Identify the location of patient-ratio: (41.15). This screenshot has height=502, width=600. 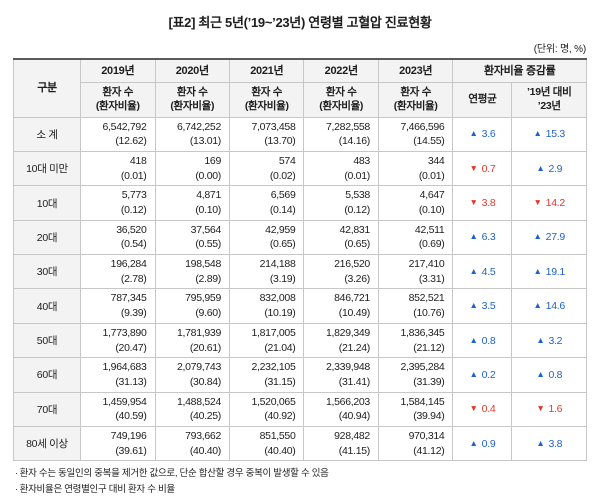
(354, 450).